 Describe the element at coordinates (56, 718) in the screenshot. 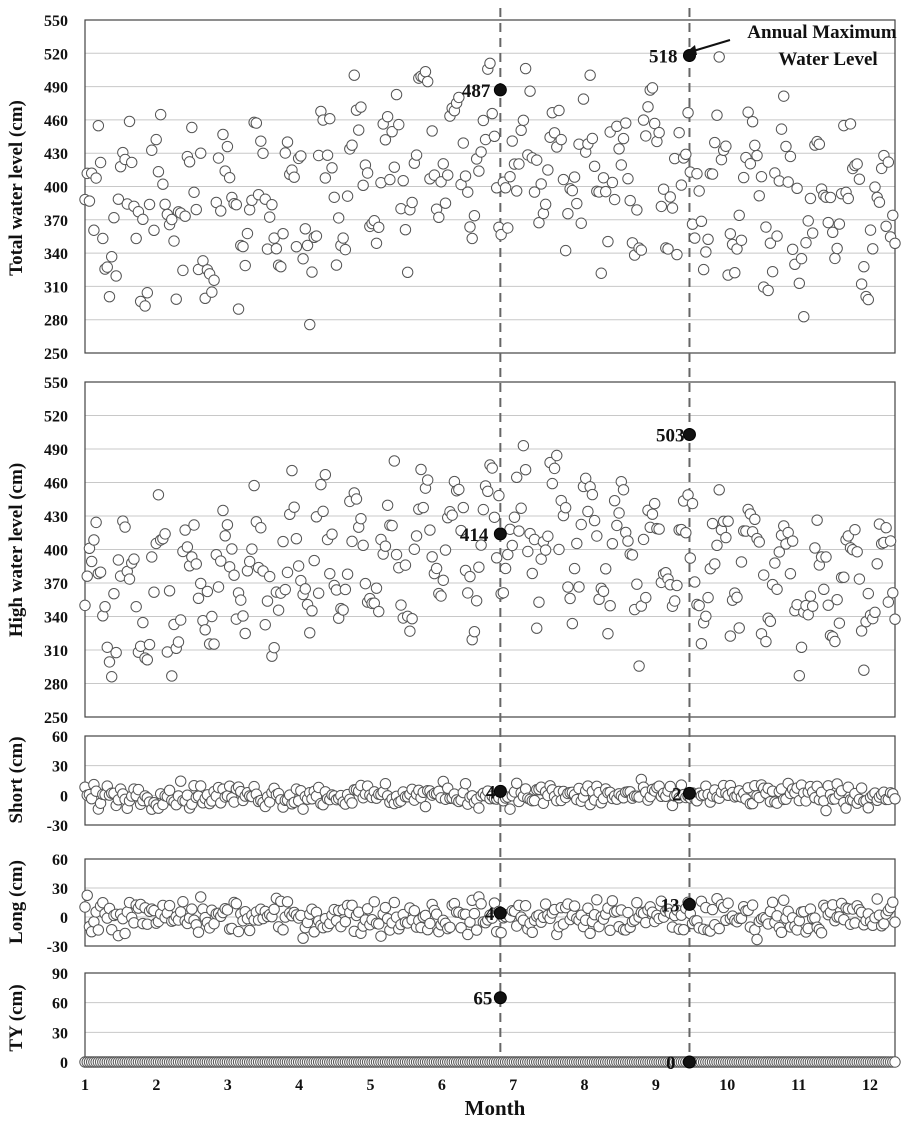

I see `y-tick-label: 250` at that location.